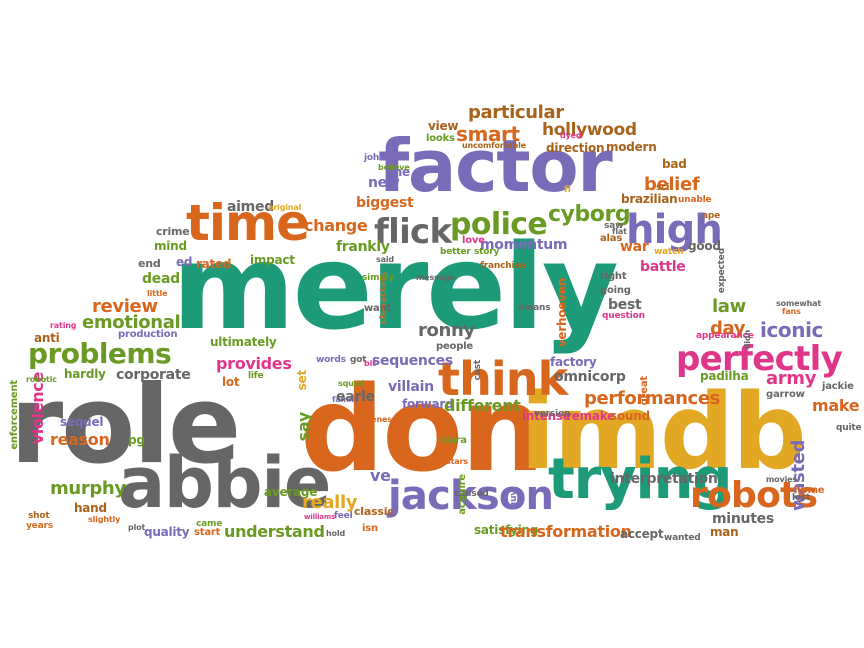 Image resolution: width=864 pixels, height=648 pixels. I want to click on cloud-word: lost, so click(801, 498).